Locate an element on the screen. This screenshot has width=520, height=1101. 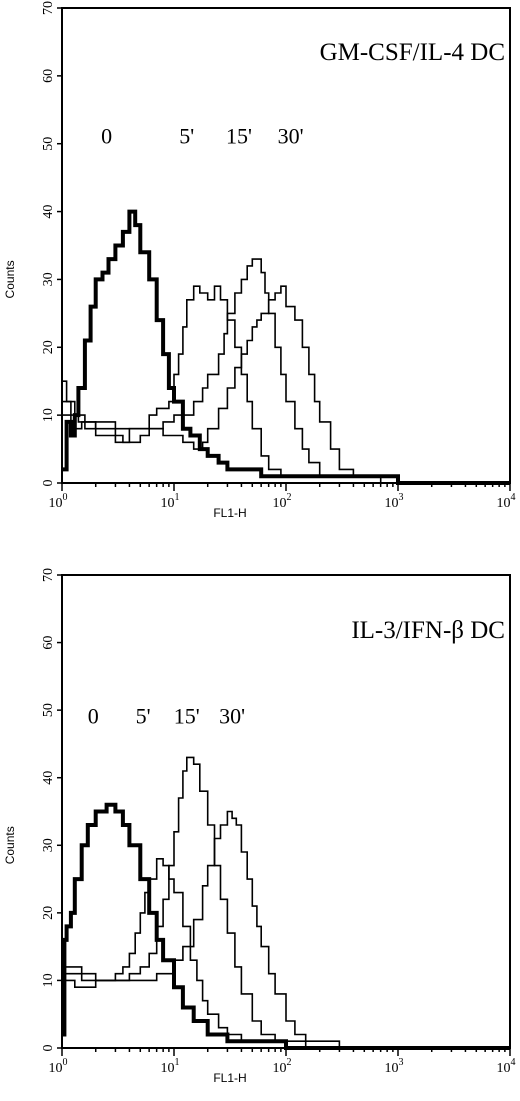
panel-title: IL-3/IFN-β DC is located at coordinates (428, 630).